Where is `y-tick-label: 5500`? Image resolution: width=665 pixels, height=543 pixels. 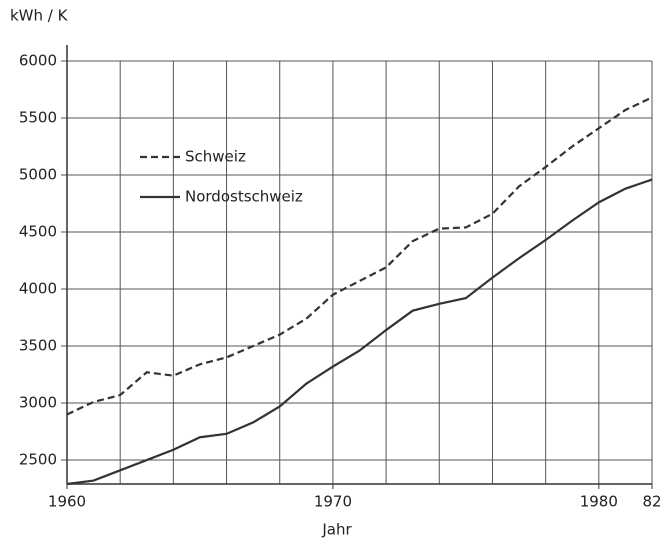 y-tick-label: 5500 is located at coordinates (38, 117).